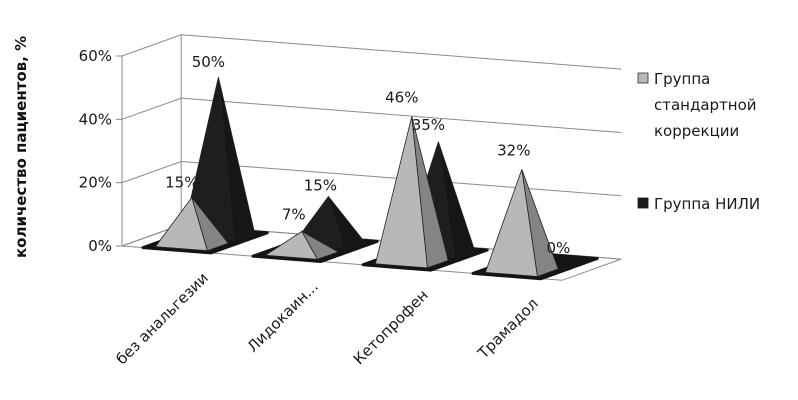 Image resolution: width=798 pixels, height=400 pixels. I want to click on legend-label: коррекции, so click(696, 131).